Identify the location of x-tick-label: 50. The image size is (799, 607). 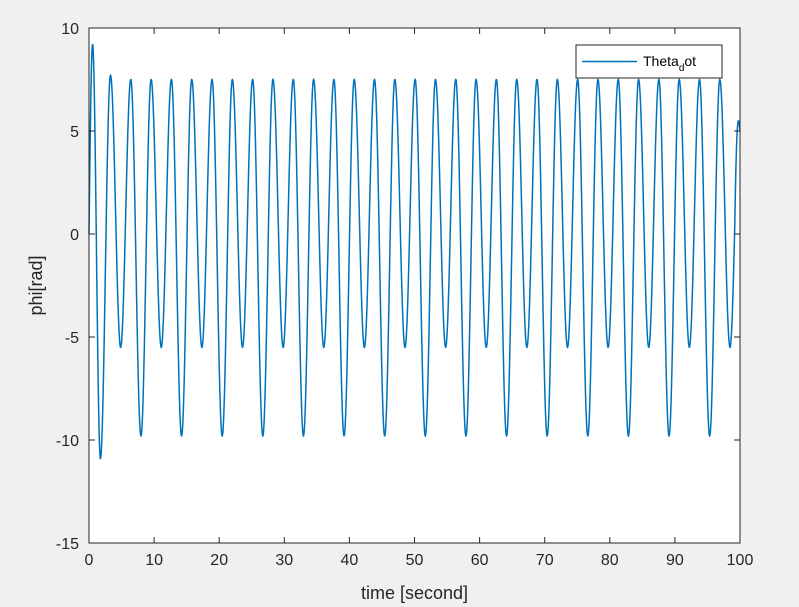
(415, 560).